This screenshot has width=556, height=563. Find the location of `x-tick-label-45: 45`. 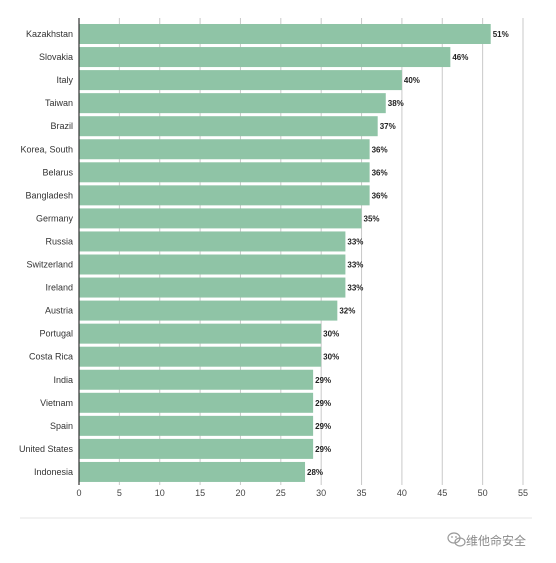

x-tick-label-45: 45 is located at coordinates (442, 493).